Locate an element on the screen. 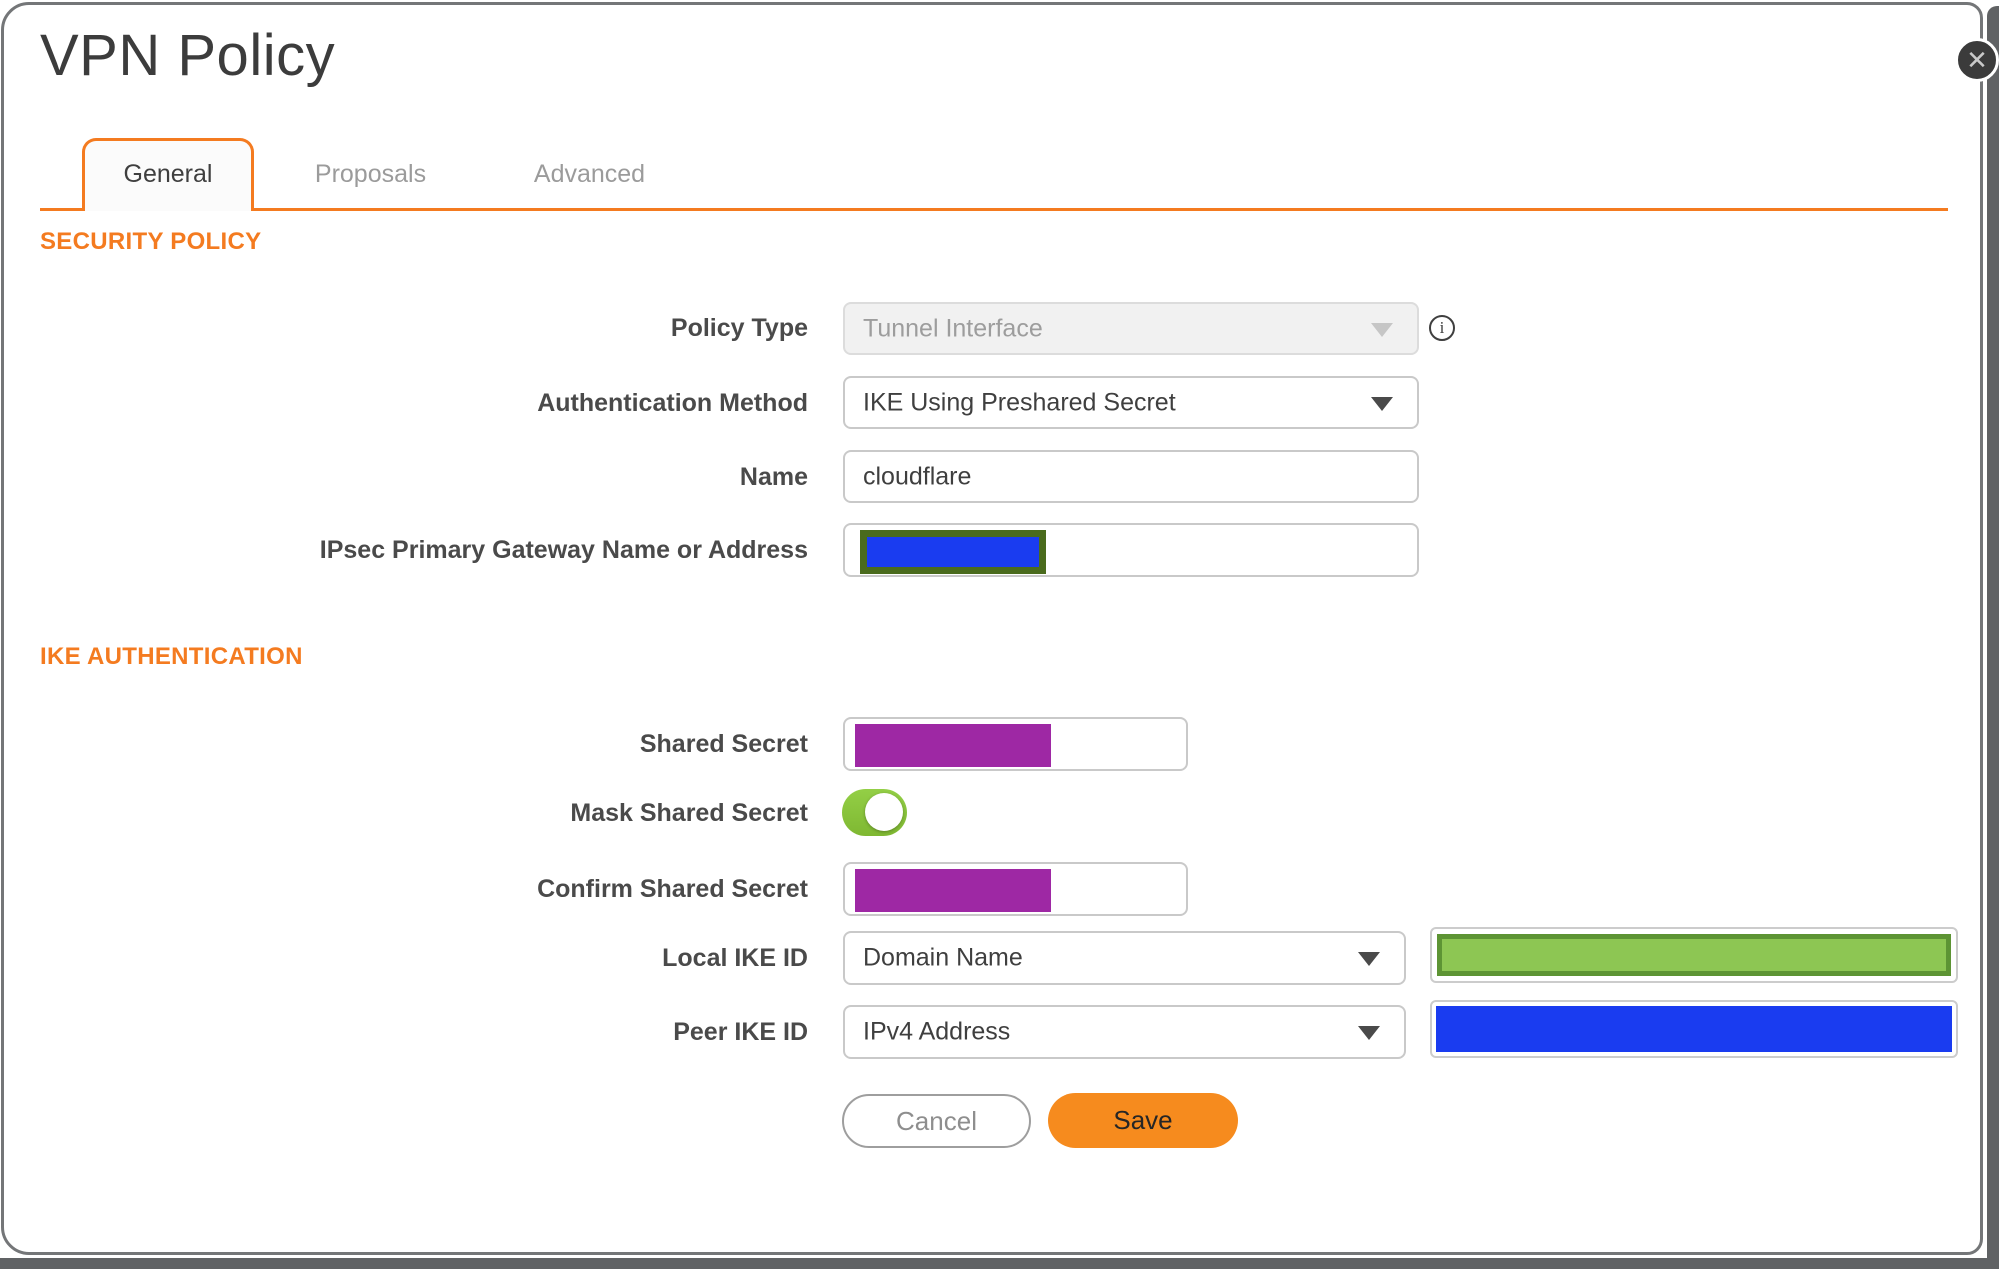  ike-authentication-heading: IKE AUTHENTICATION is located at coordinates (171, 656).